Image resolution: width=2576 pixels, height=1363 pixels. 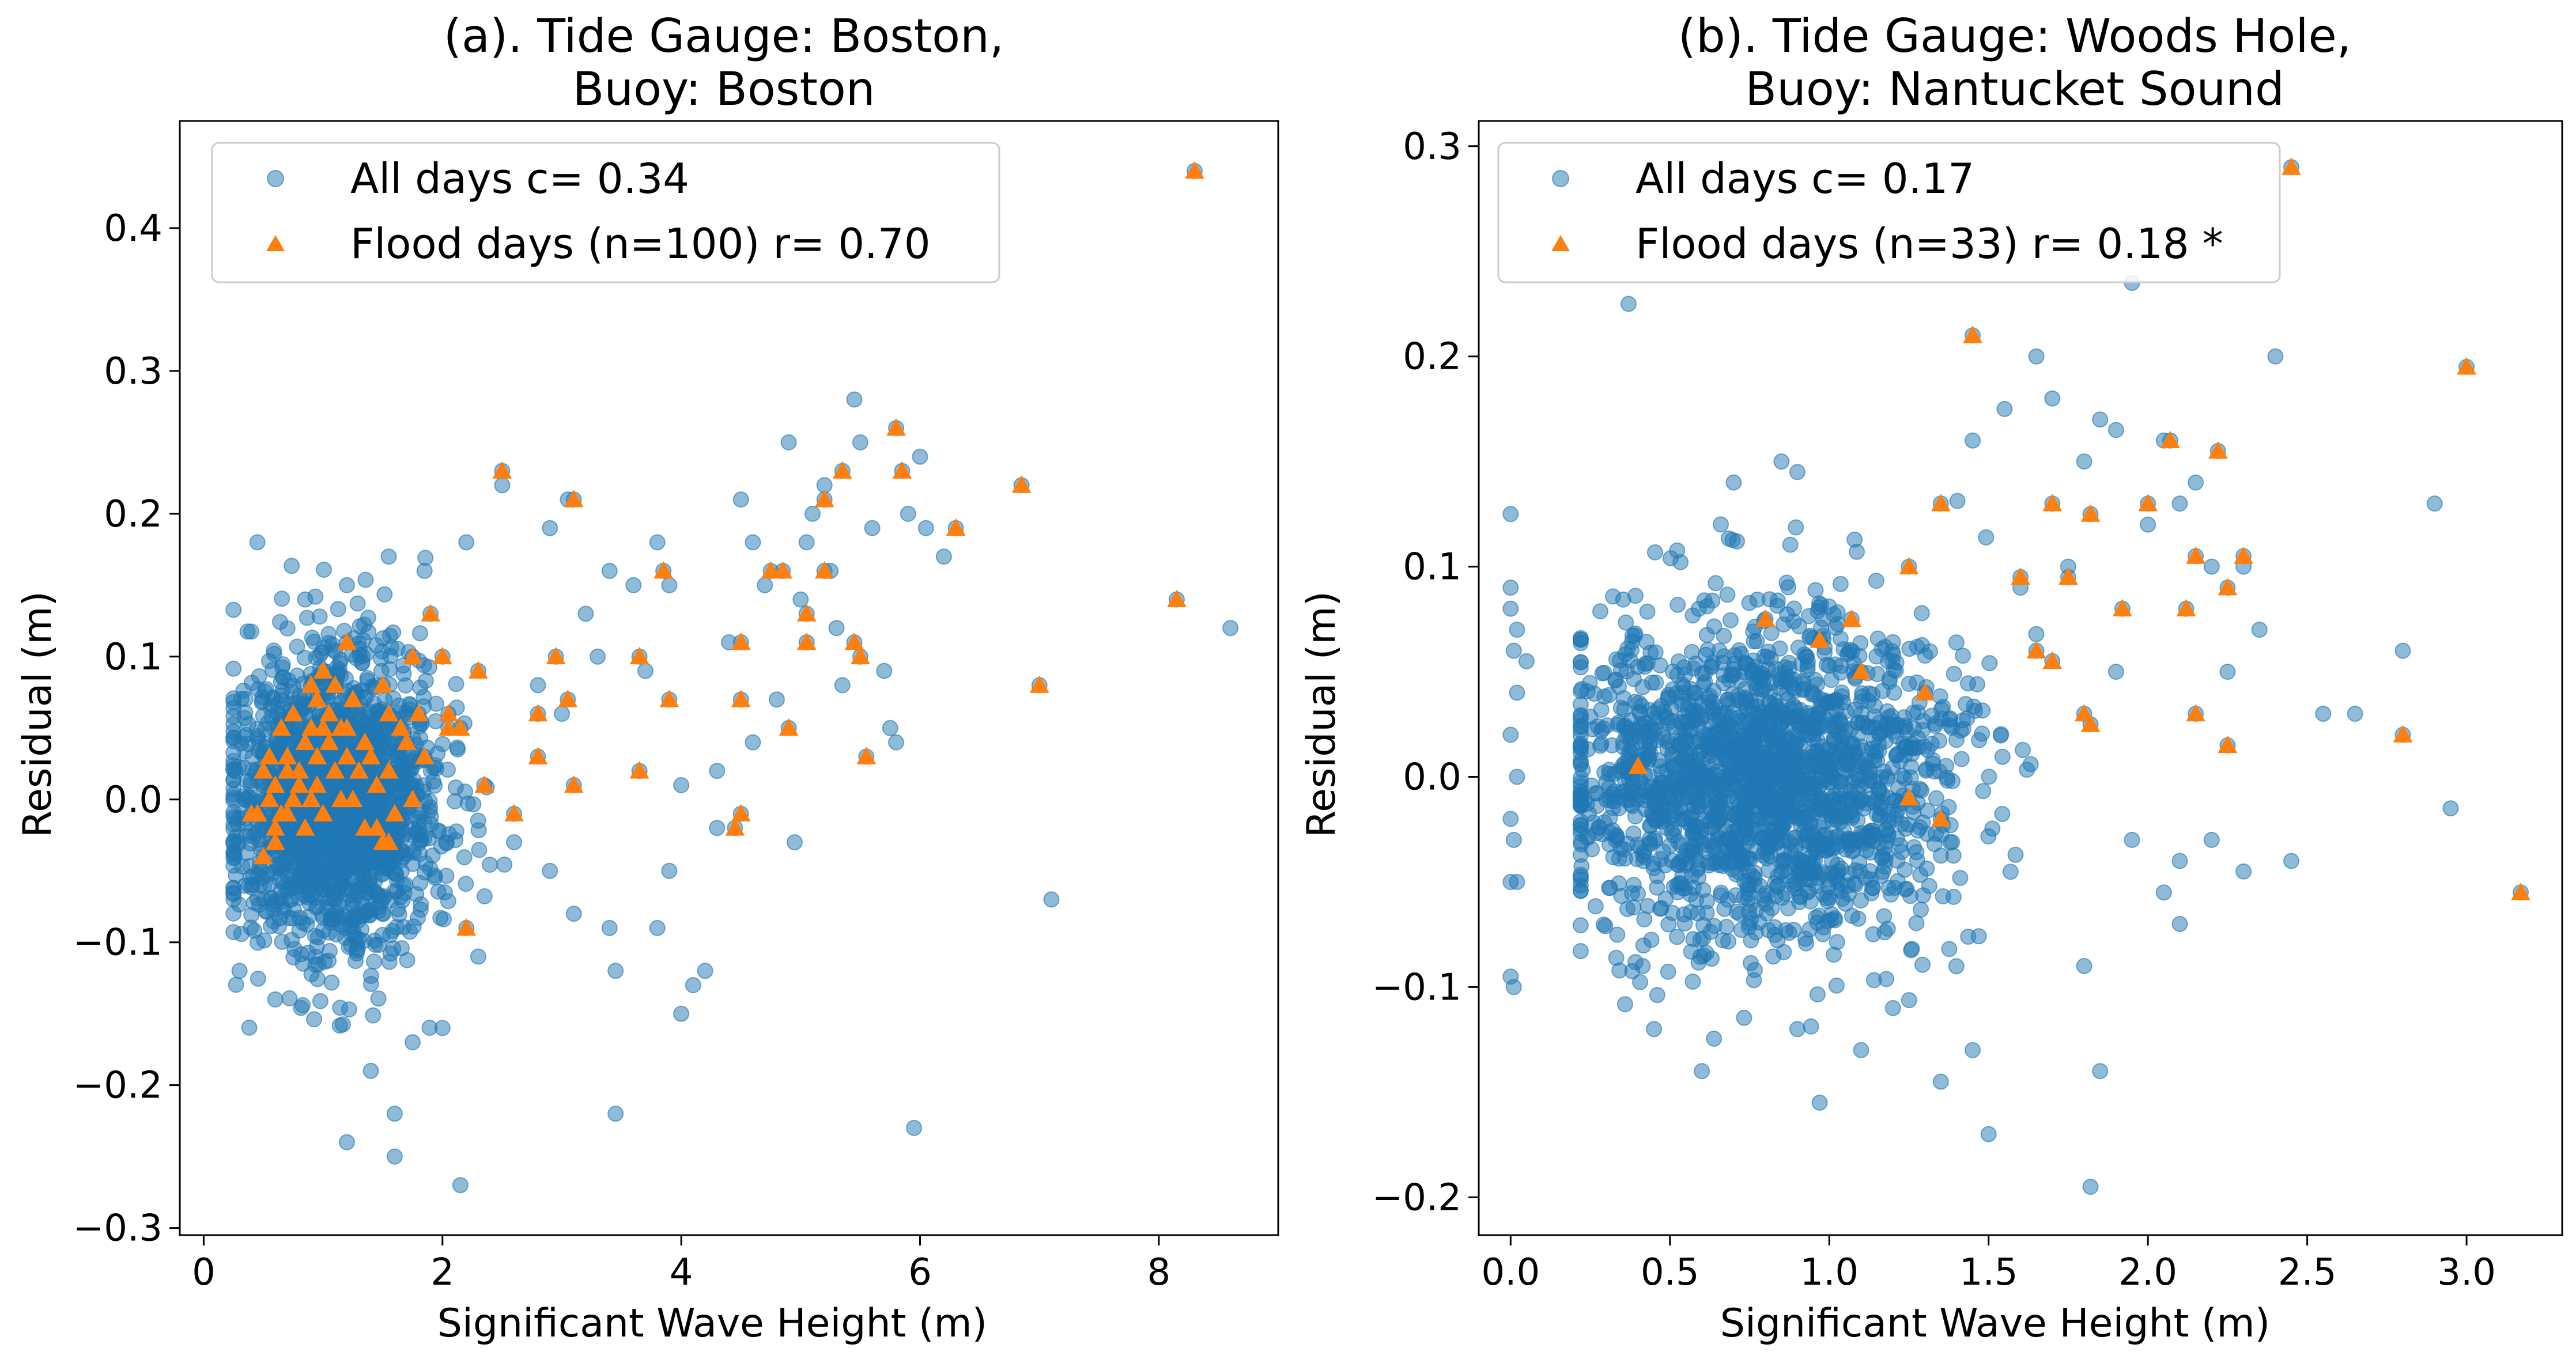 What do you see at coordinates (38, 714) in the screenshot?
I see `panel-a-y-axis-label: Residual (m)` at bounding box center [38, 714].